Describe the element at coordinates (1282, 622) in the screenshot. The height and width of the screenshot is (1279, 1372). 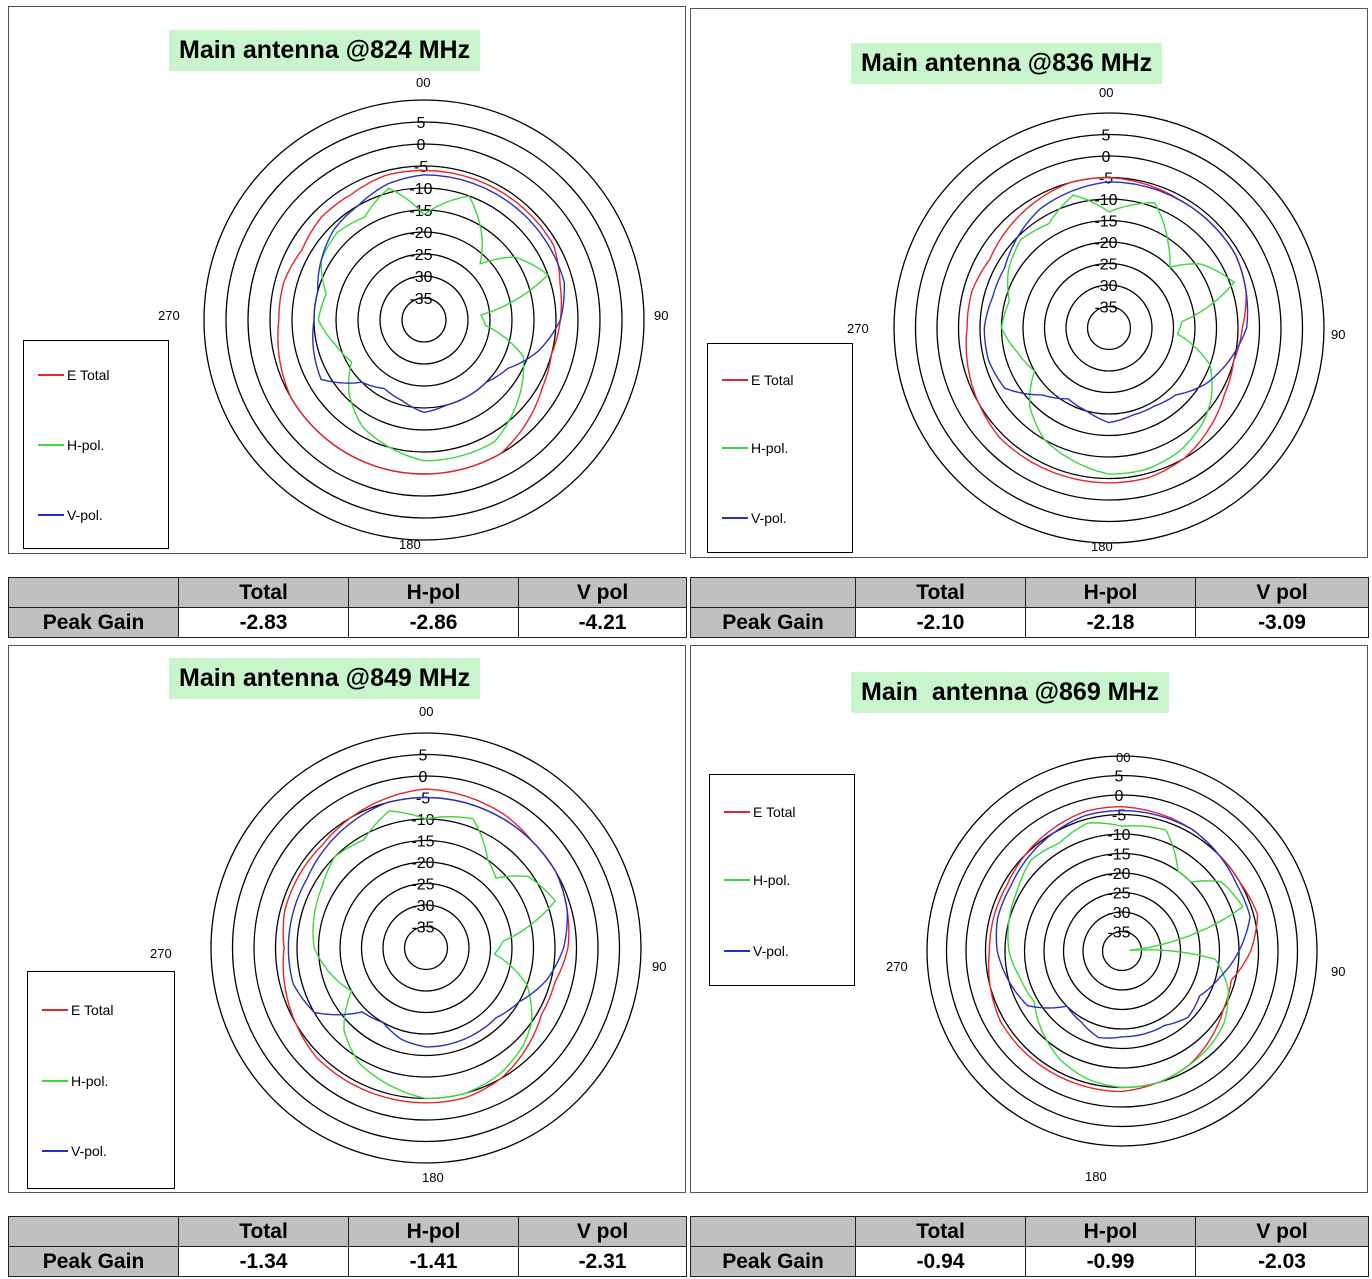
I see `peak-gain-vpol: -3.09` at that location.